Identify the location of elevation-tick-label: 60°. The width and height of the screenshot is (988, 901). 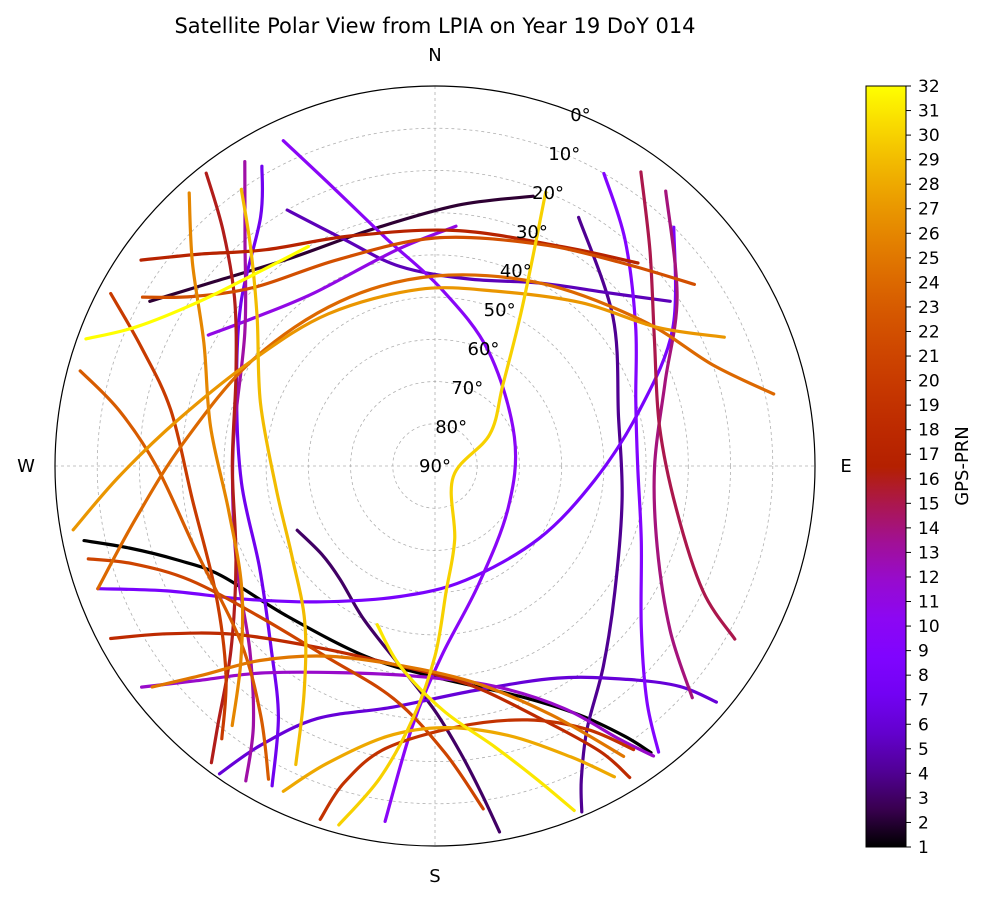
(484, 349).